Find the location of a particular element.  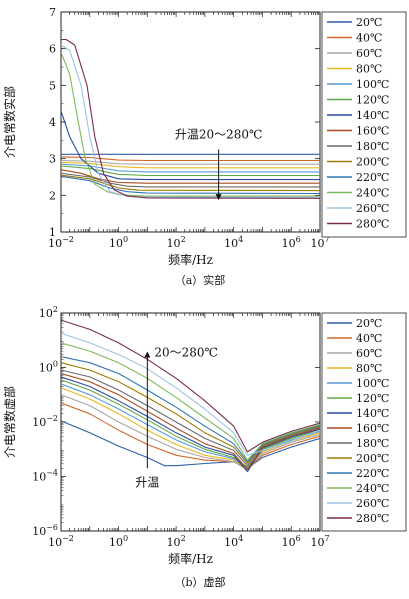

y-tick-label: 10² is located at coordinates (48, 312).